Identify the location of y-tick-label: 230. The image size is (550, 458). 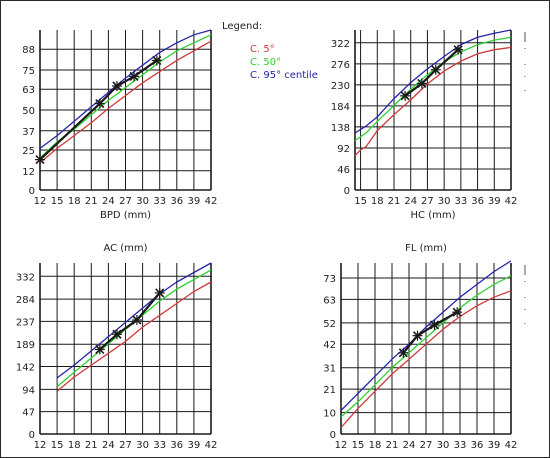
(340, 86).